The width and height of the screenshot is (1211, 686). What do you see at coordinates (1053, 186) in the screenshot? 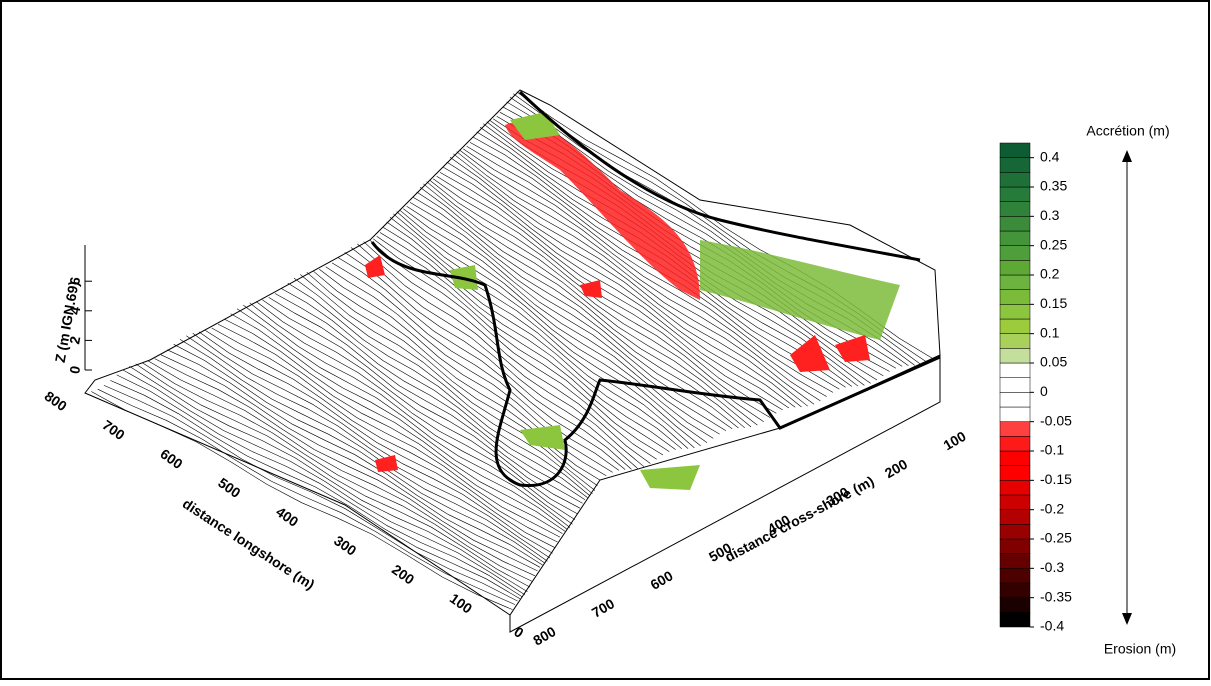
I see `colorbar-tick-label: 0.35` at bounding box center [1053, 186].